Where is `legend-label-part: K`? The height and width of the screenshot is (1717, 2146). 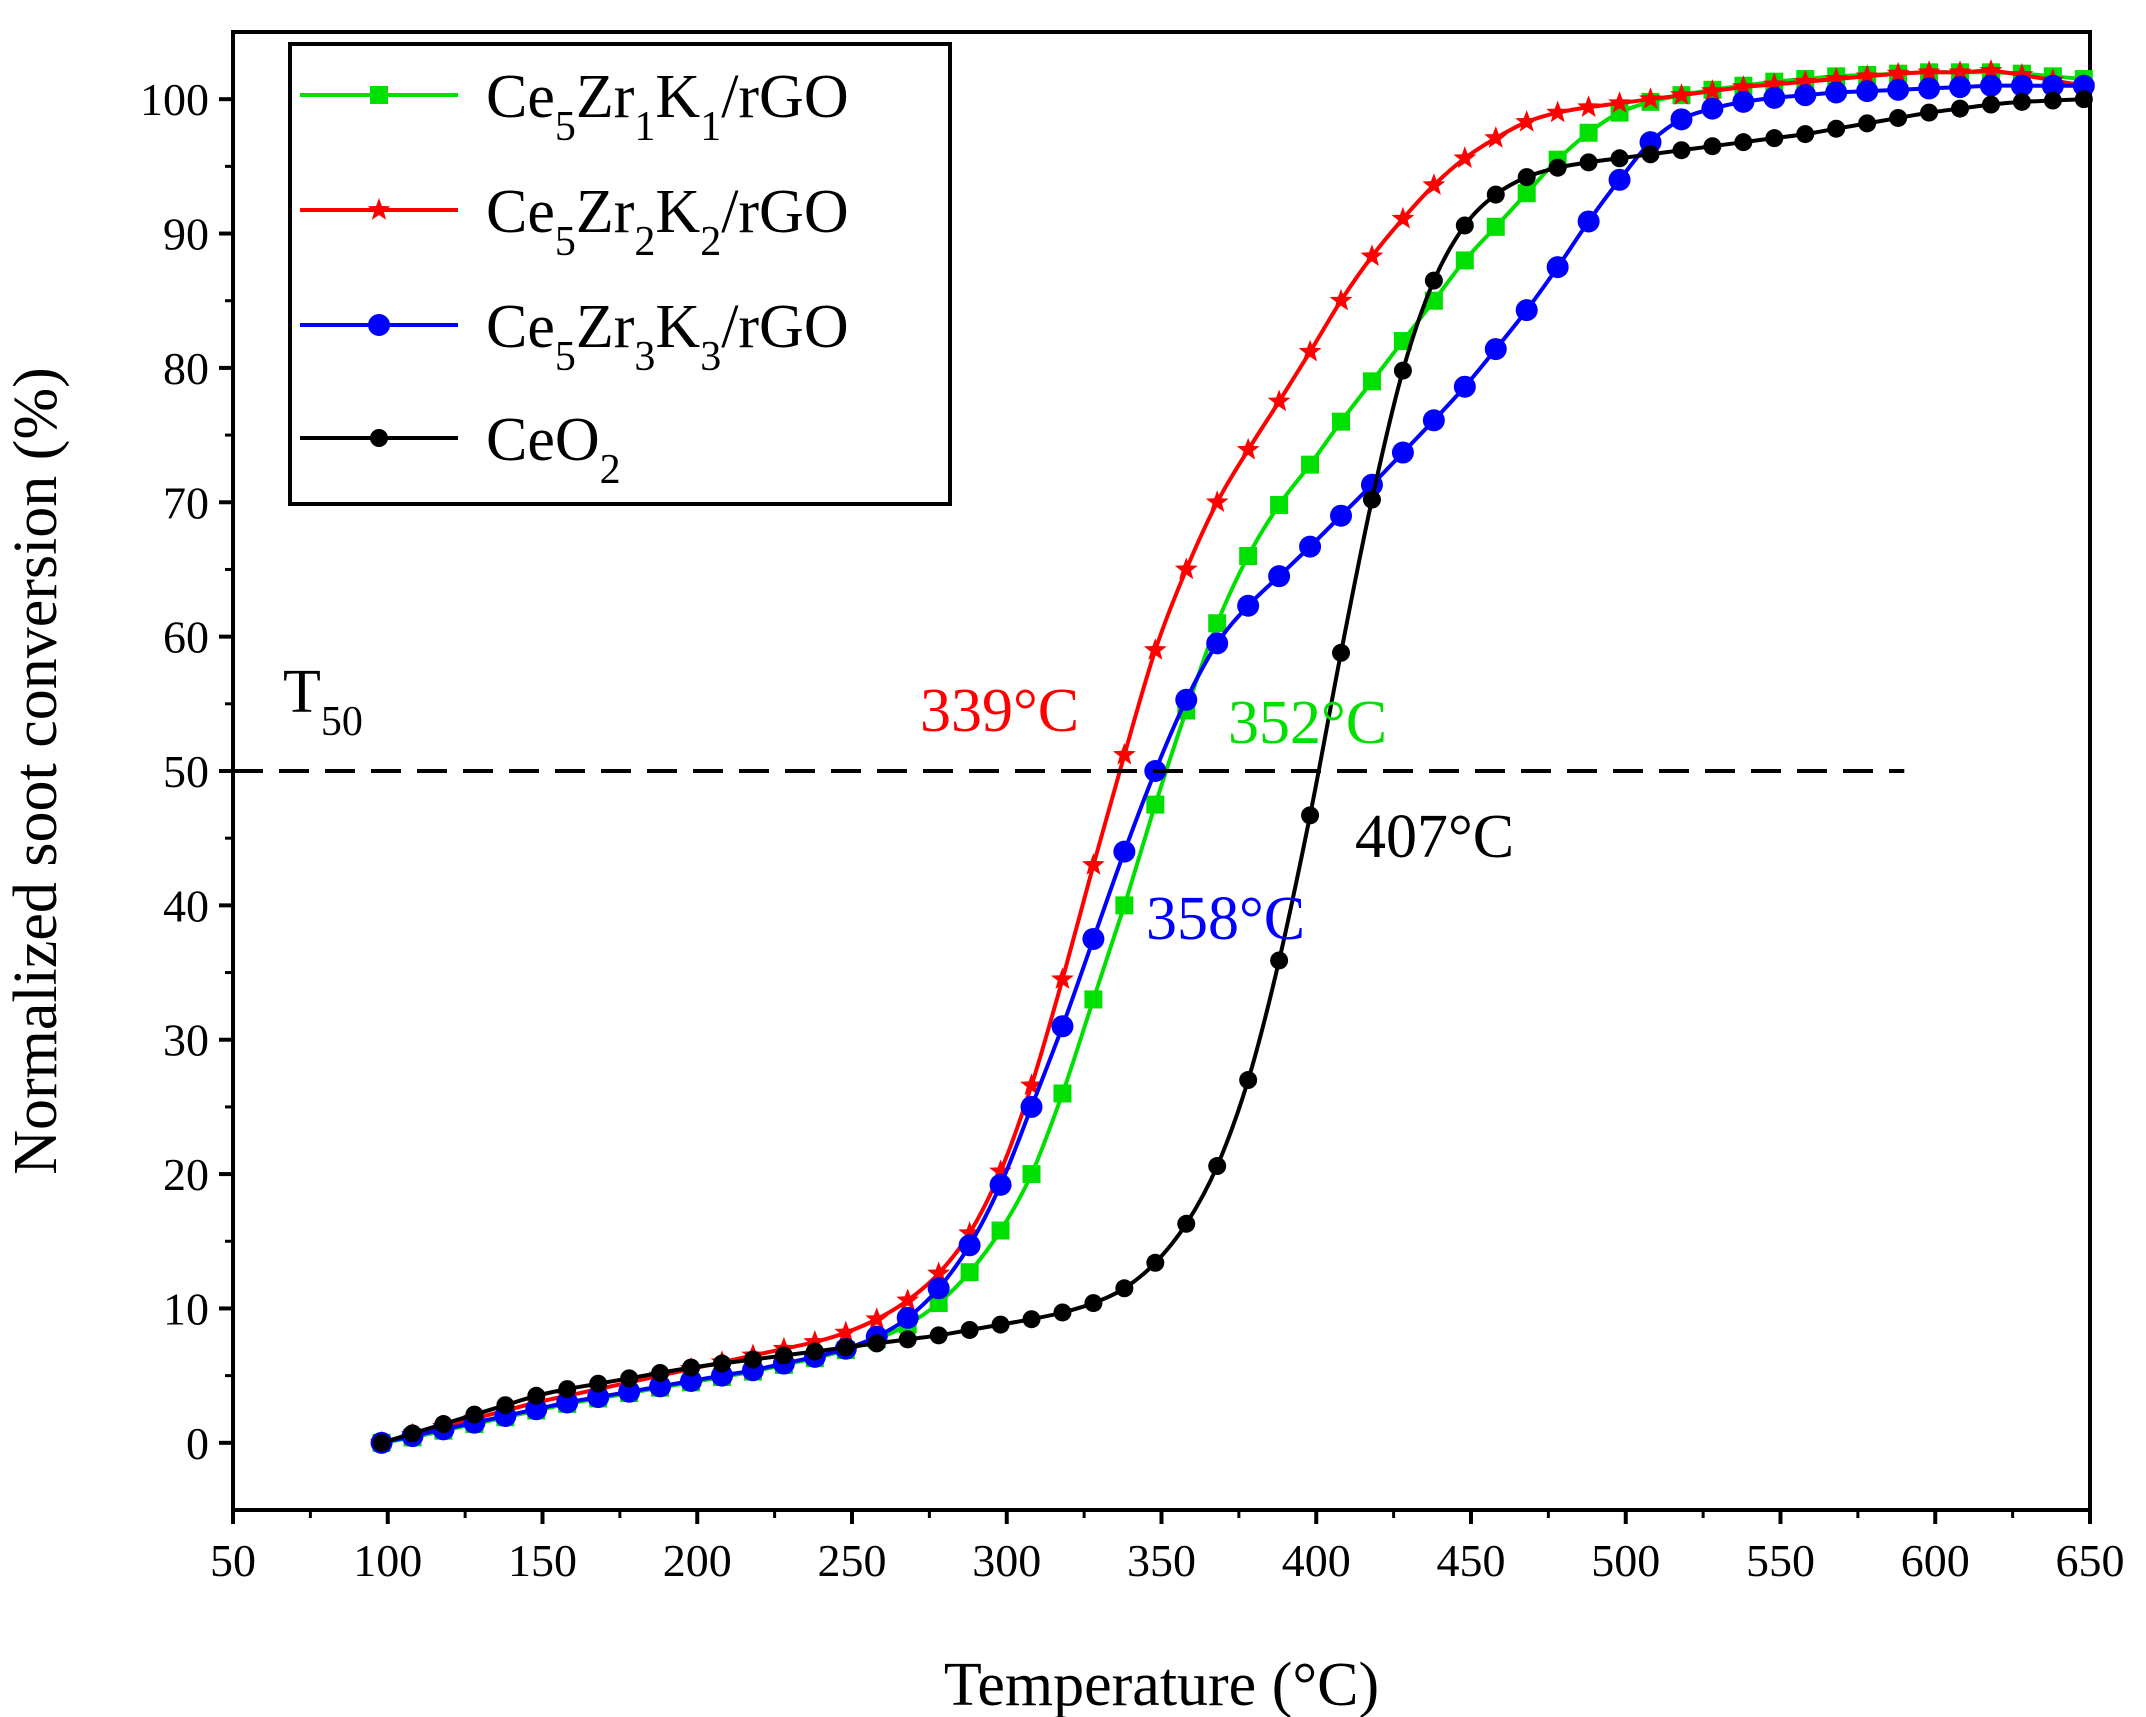 legend-label-part: K is located at coordinates (677, 327).